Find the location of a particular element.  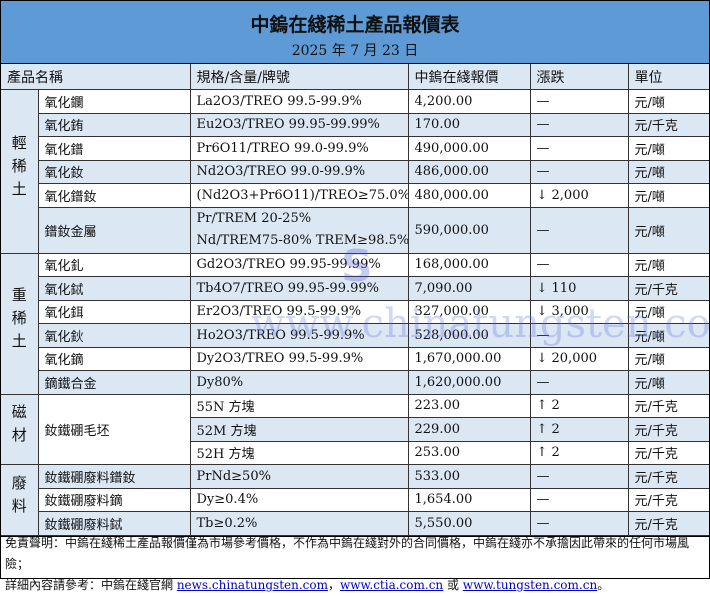

table-row: 52H 方塊 253.00 ↑ 2 元/千克 is located at coordinates (355, 452).